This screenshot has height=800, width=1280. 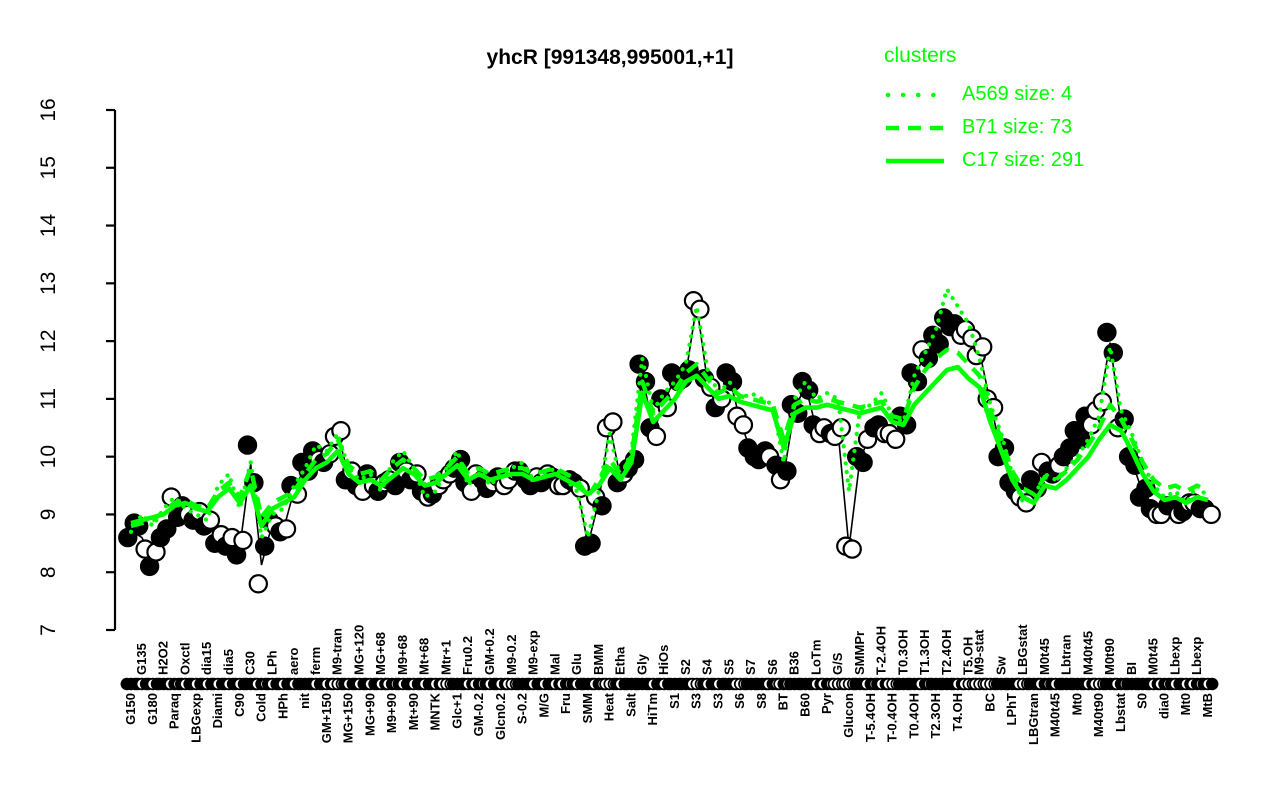 I want to click on condition-label: HPh, so click(x=282, y=706).